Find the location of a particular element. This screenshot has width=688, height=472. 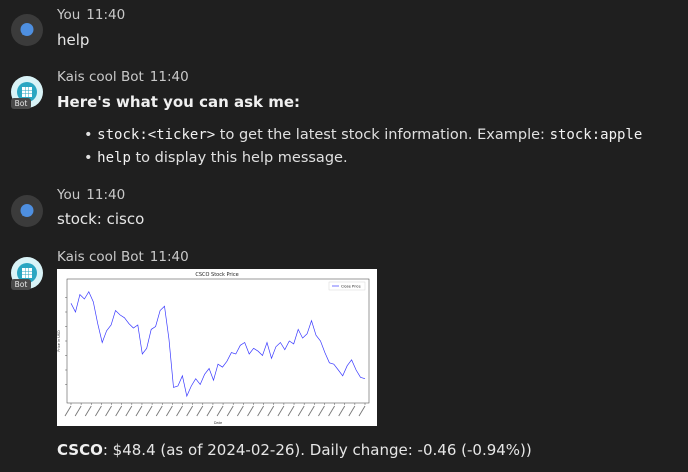

stock-ticker: CSCO is located at coordinates (80, 450).